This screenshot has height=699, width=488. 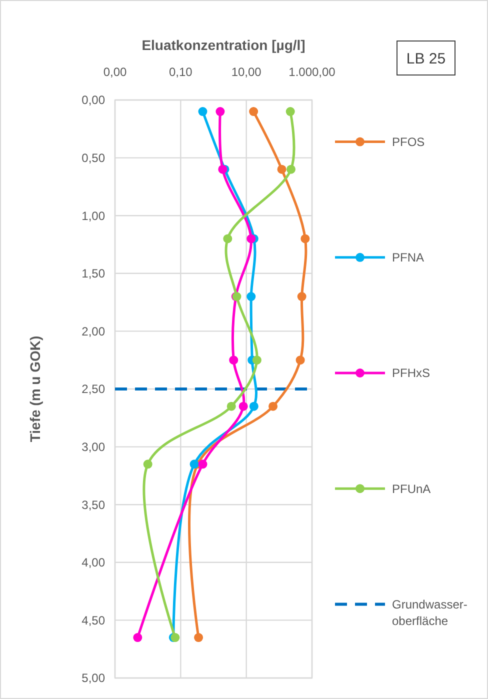 I want to click on legend-label: PFNA, so click(x=408, y=257).